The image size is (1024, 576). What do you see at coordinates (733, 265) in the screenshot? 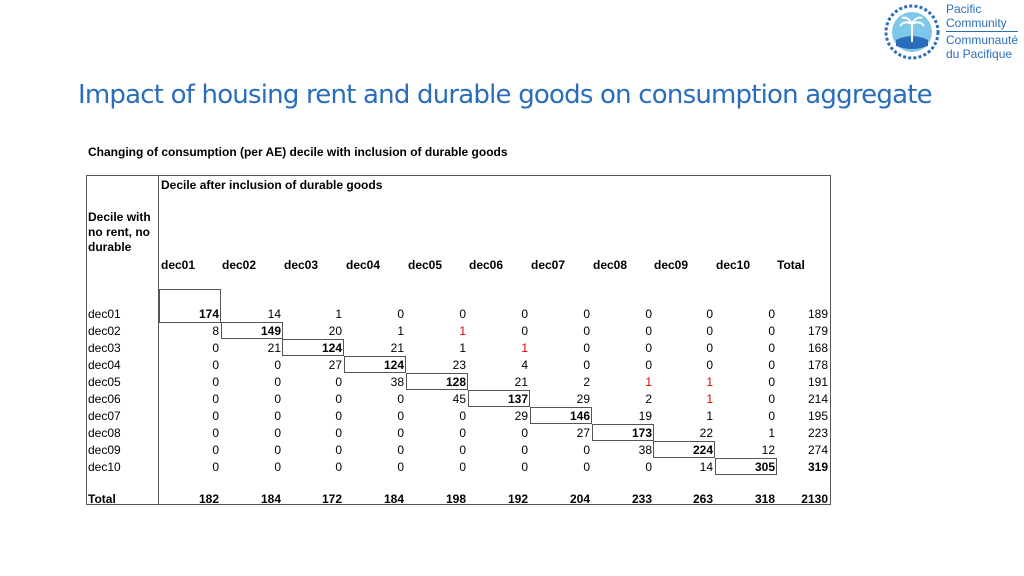
I see `column-header-dec10: dec10` at bounding box center [733, 265].